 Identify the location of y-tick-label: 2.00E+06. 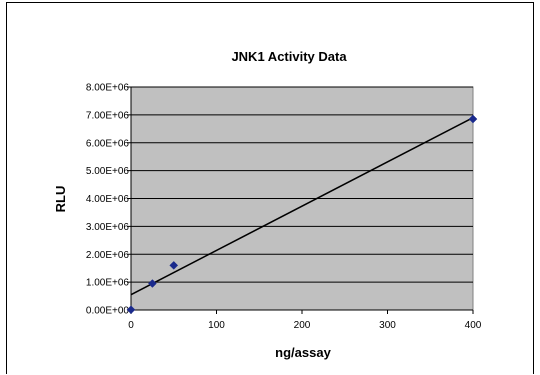
(108, 255).